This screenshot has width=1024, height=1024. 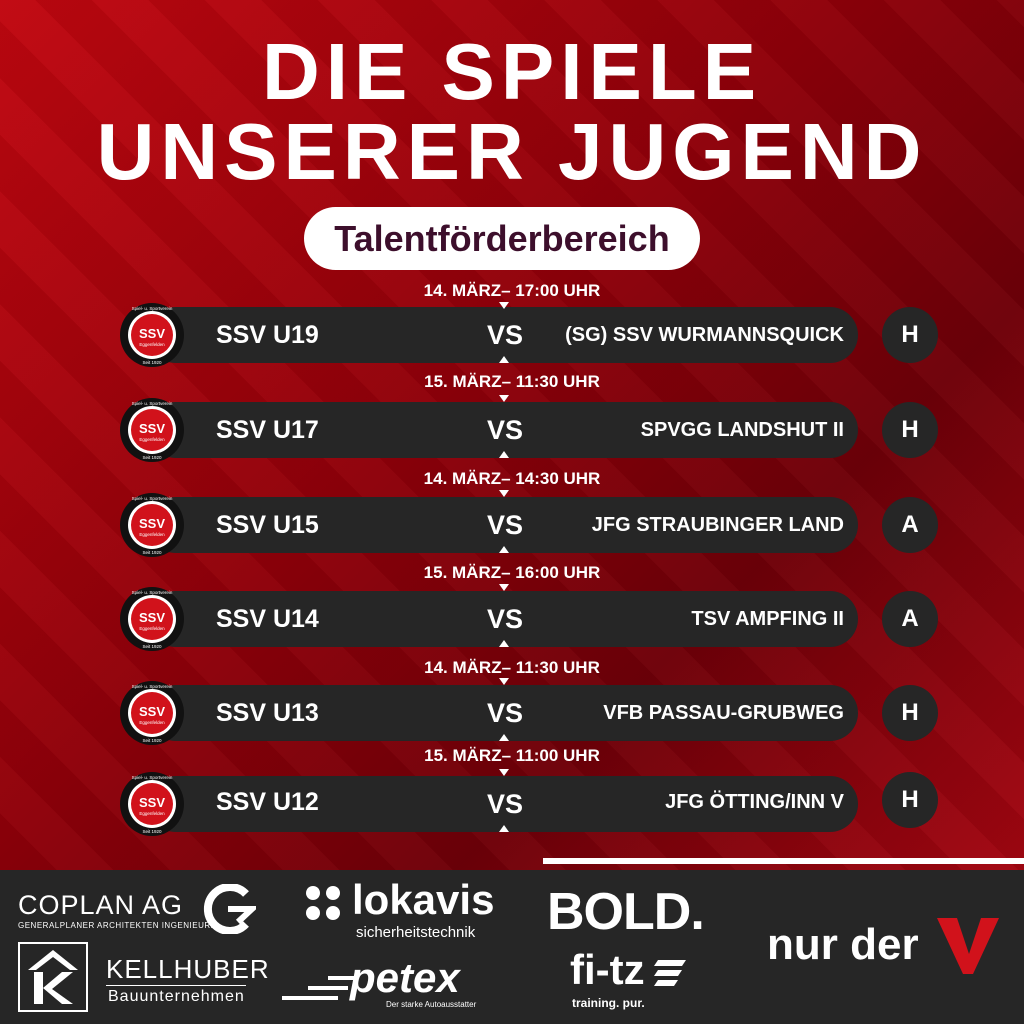 I want to click on subtitle-text: Talentförderbereich, so click(x=502, y=238).